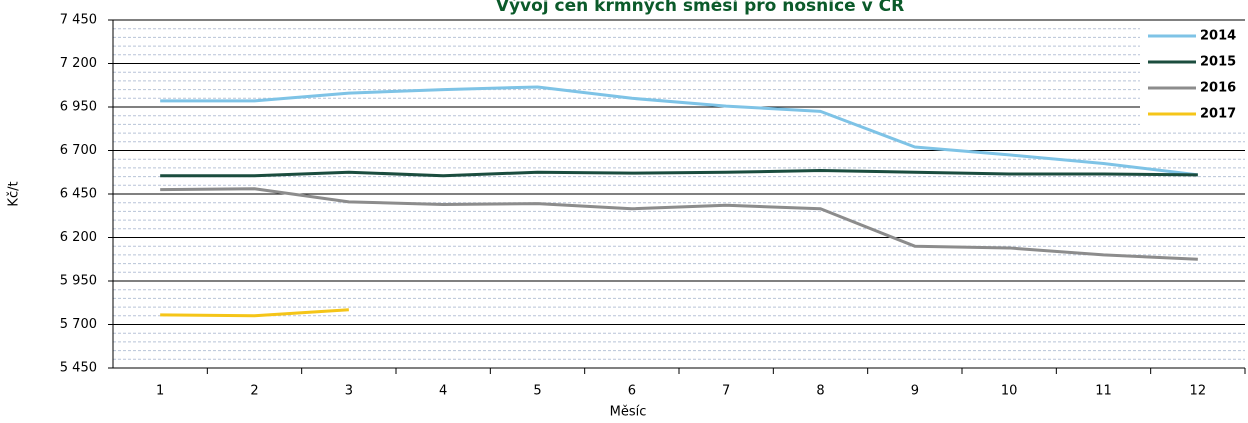 Image resolution: width=1248 pixels, height=423 pixels. What do you see at coordinates (78, 368) in the screenshot?
I see `y-tick-label: 5 450` at bounding box center [78, 368].